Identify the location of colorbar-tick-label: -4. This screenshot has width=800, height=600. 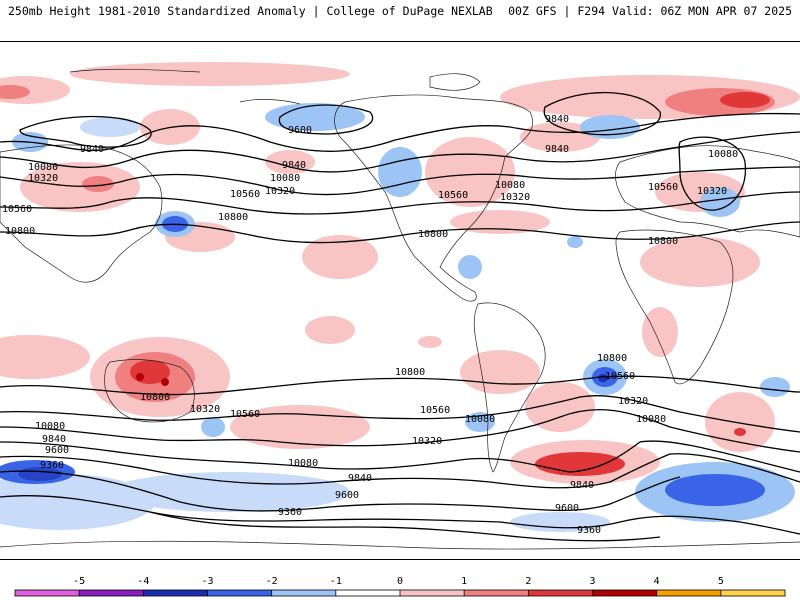
(143, 581).